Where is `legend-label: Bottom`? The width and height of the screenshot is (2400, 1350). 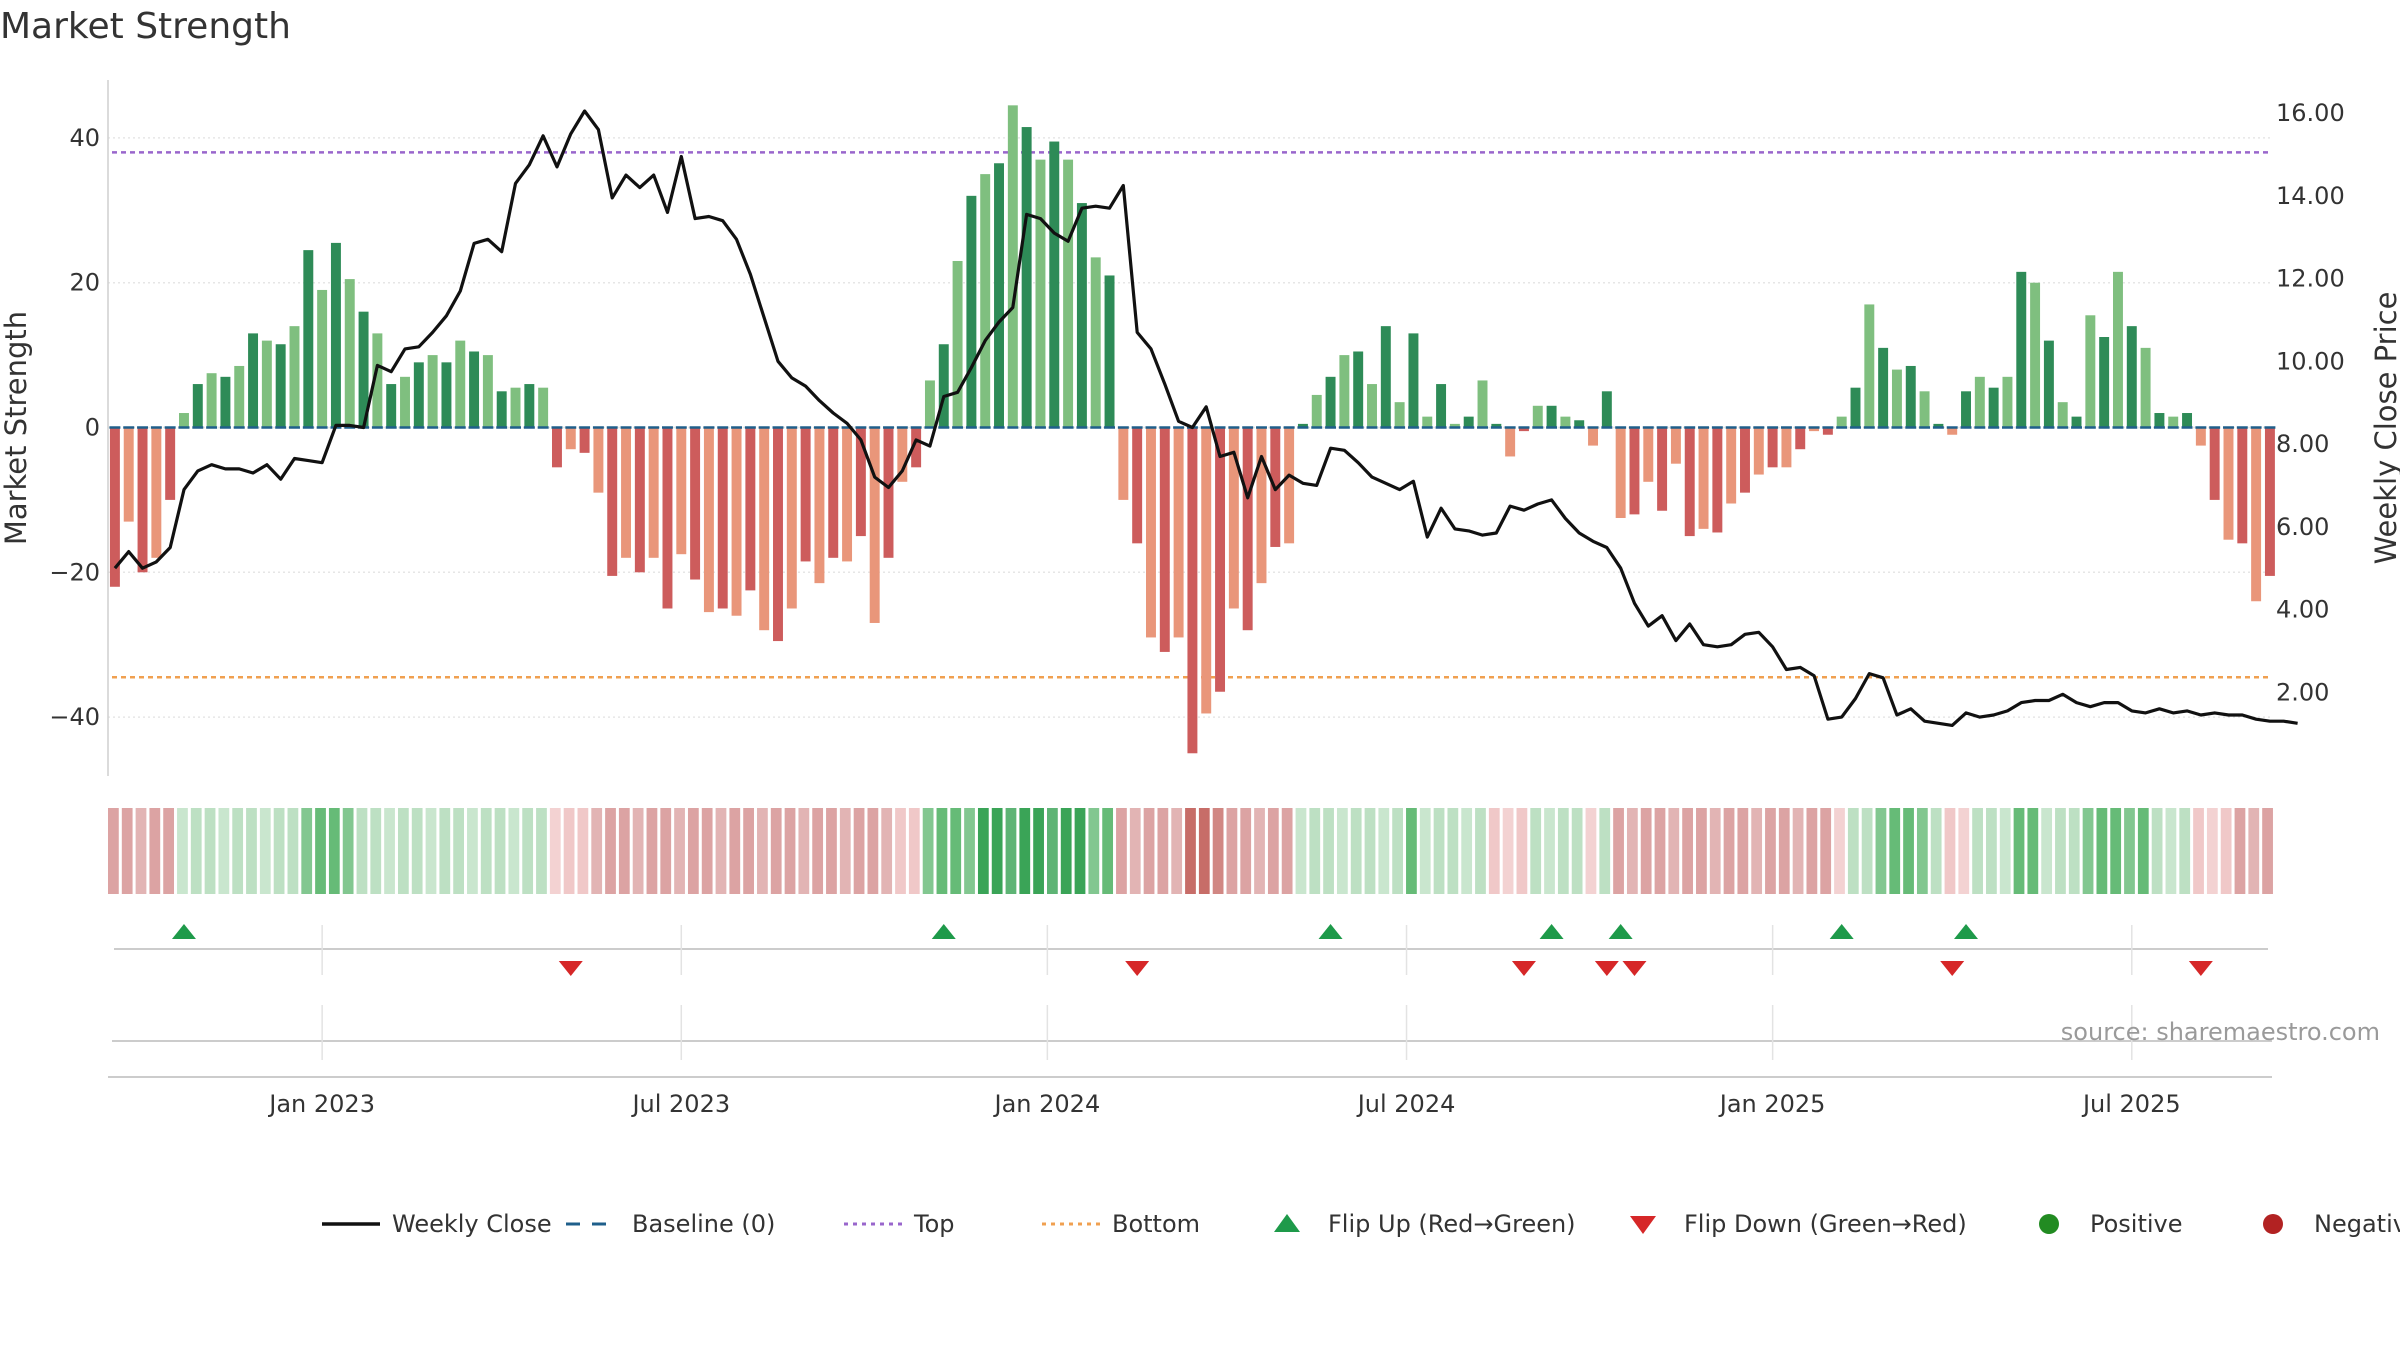
legend-label: Bottom is located at coordinates (1156, 1224).